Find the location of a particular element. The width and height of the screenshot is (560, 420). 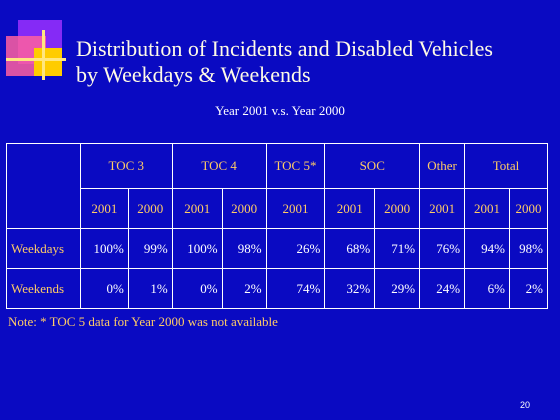

data-row: Weekdays 100% 99% 100% 98% 26% 68% 71% 76% 94% 98% is located at coordinates (277, 248).